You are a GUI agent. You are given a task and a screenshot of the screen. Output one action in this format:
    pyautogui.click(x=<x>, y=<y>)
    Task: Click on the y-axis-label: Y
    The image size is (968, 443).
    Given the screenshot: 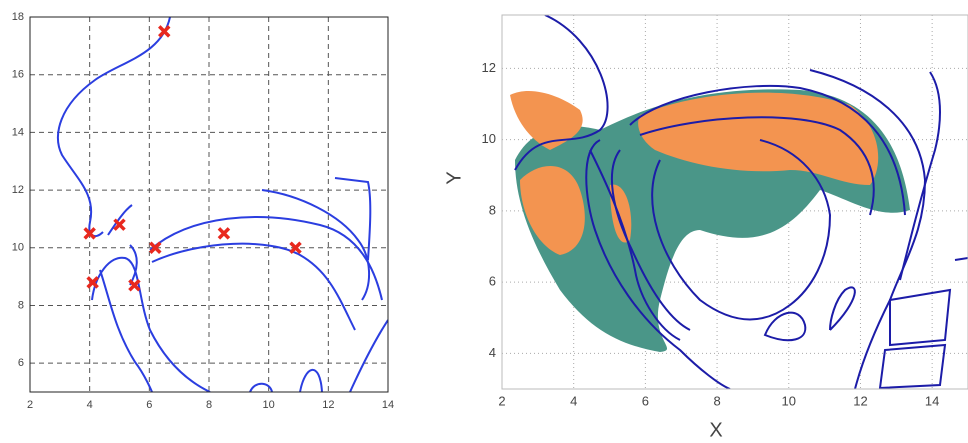 What is the action you would take?
    pyautogui.click(x=454, y=177)
    